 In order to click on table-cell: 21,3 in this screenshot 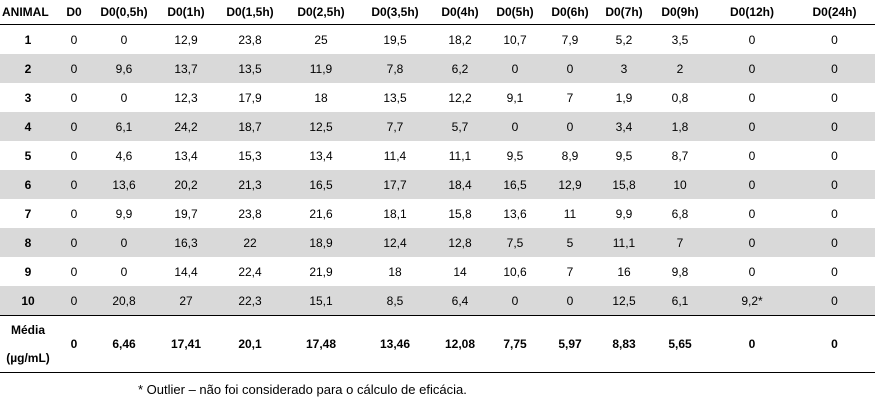, I will do `click(250, 184)`.